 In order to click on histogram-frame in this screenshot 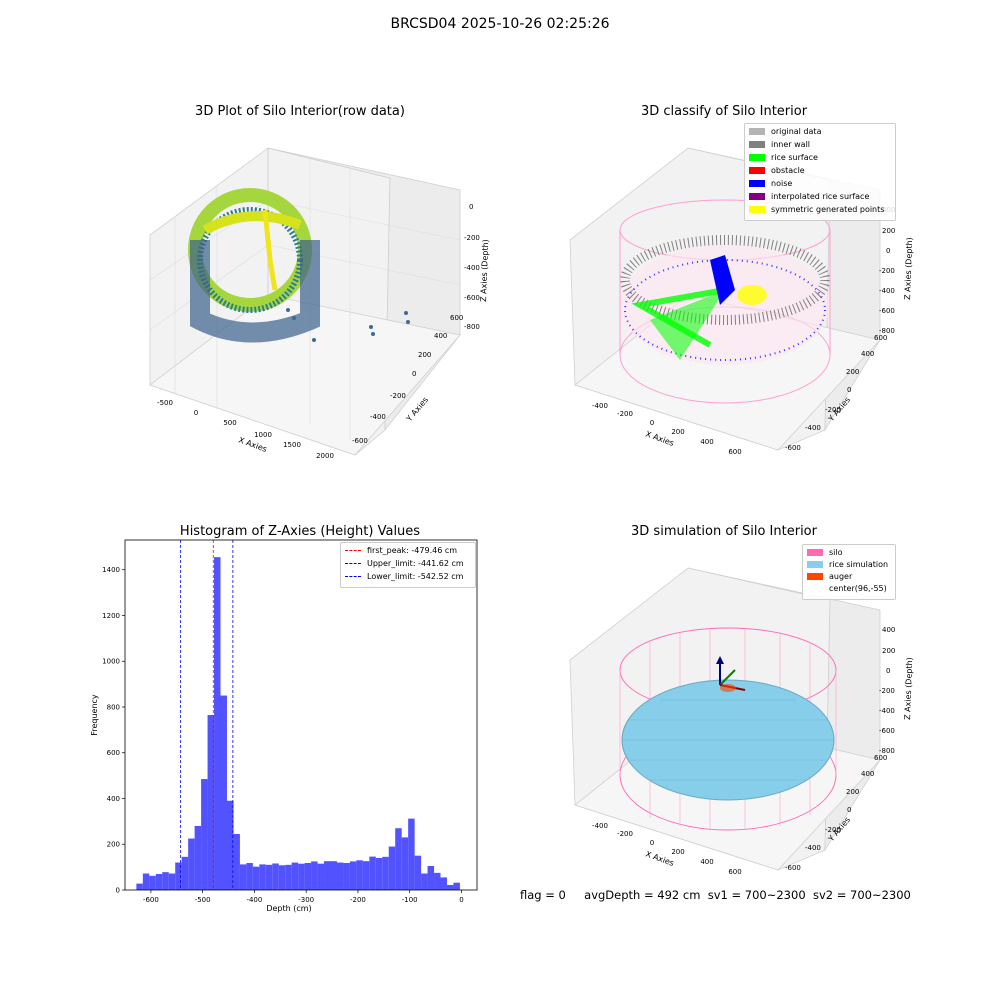, I will do `click(301, 715)`.